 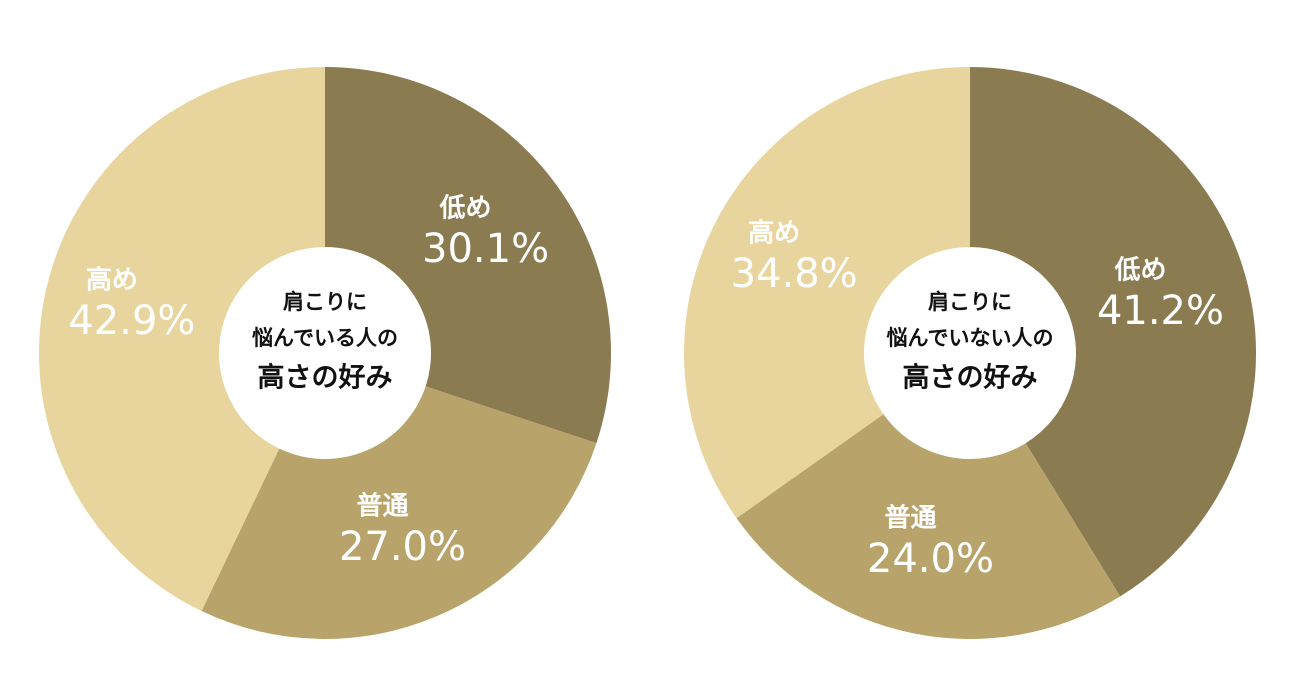 What do you see at coordinates (794, 274) in the screenshot?
I see `slice-value-label: 34.8%` at bounding box center [794, 274].